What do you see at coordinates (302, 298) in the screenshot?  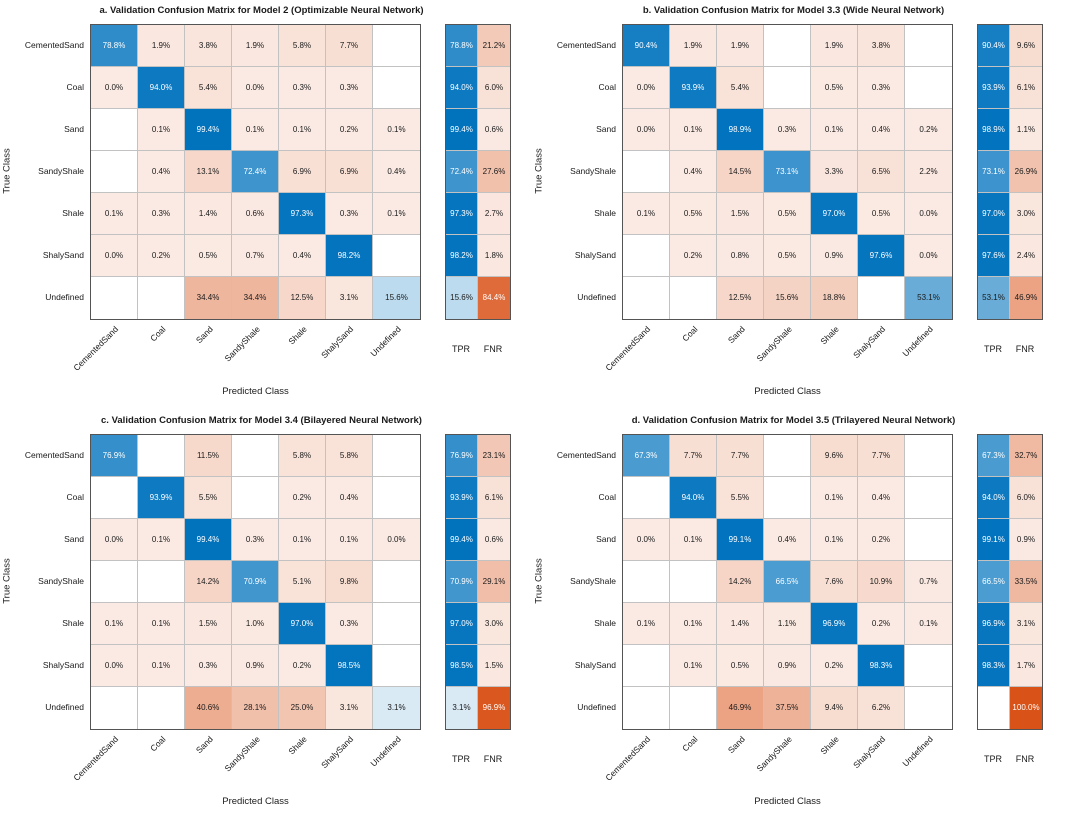 I see `matrix-cell: 12.5%` at bounding box center [302, 298].